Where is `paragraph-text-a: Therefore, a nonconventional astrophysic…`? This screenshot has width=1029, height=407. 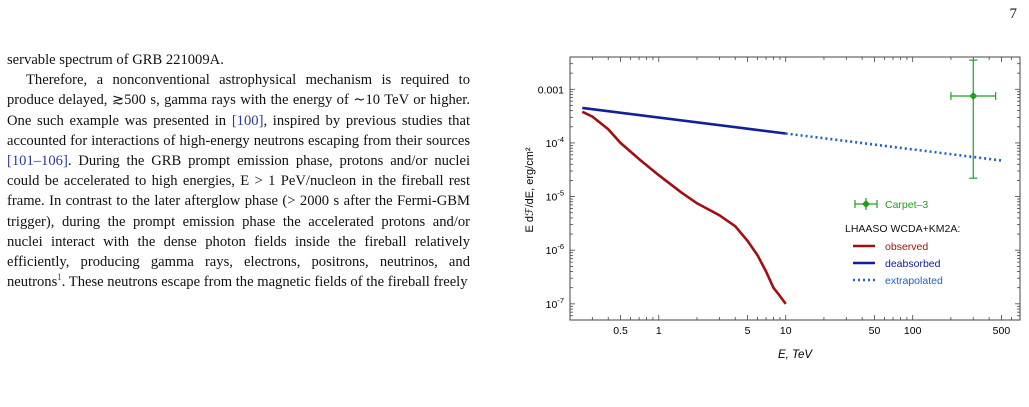
paragraph-text-a: Therefore, a nonconventional astrophysic… is located at coordinates (238, 100).